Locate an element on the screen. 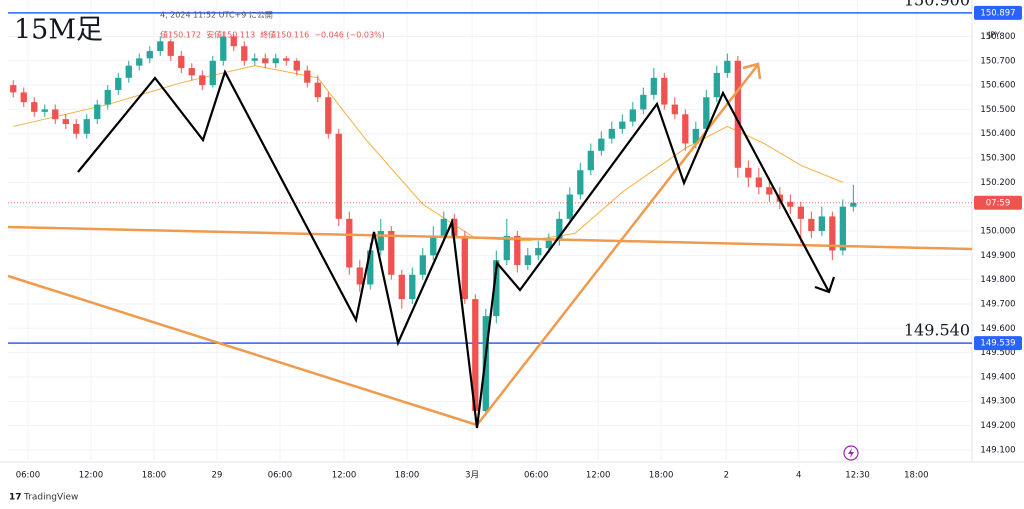 The height and width of the screenshot is (509, 1024). y-tick-label: 150.600 is located at coordinates (997, 86).